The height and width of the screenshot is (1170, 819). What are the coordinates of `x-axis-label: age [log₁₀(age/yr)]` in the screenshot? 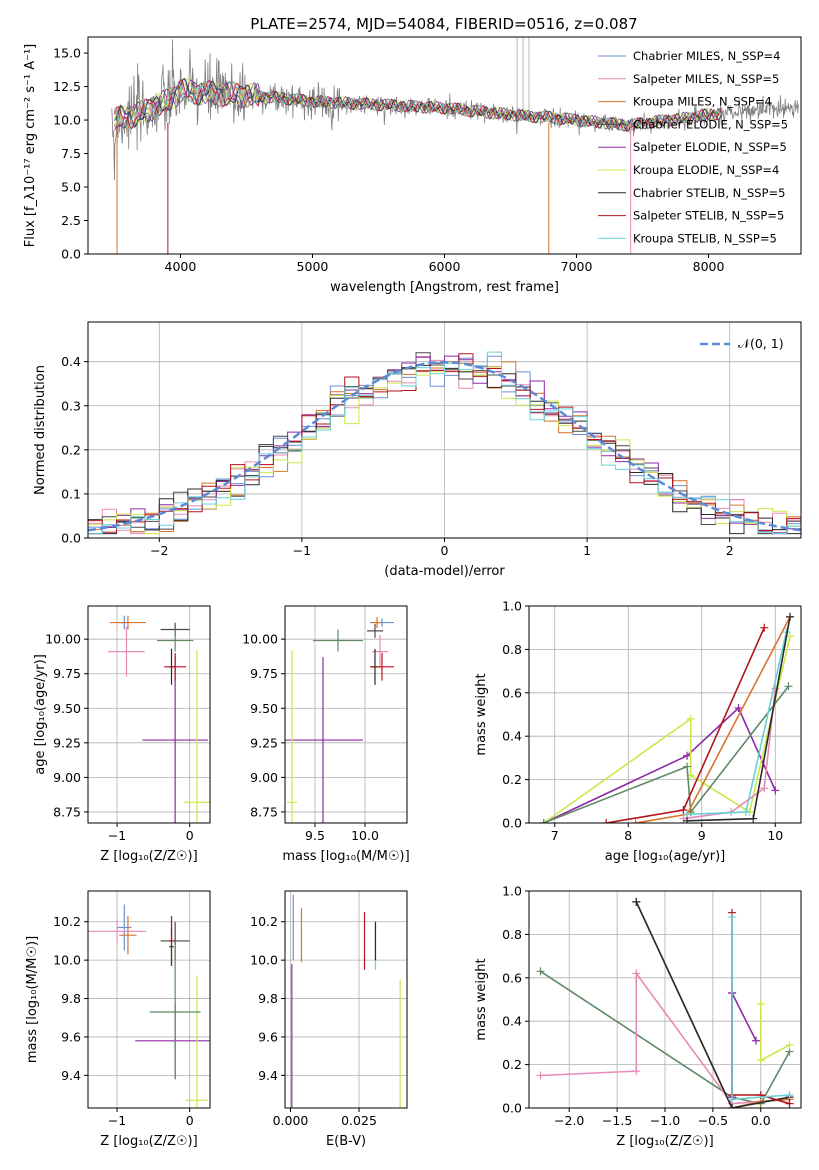 It's located at (665, 856).